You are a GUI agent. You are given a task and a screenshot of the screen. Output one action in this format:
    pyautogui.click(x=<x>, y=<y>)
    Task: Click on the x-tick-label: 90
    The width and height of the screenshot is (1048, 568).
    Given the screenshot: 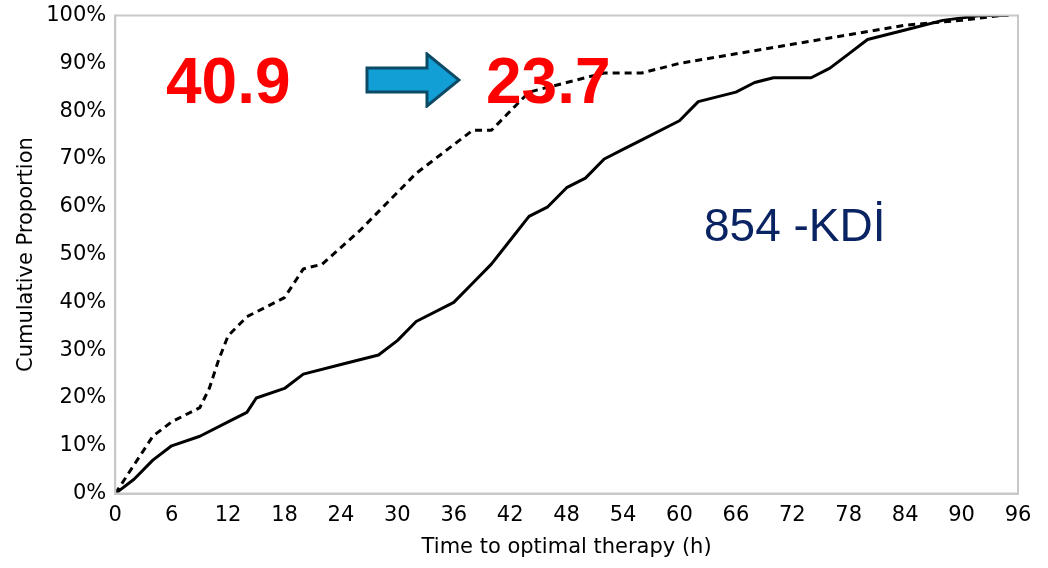 What is the action you would take?
    pyautogui.click(x=961, y=513)
    